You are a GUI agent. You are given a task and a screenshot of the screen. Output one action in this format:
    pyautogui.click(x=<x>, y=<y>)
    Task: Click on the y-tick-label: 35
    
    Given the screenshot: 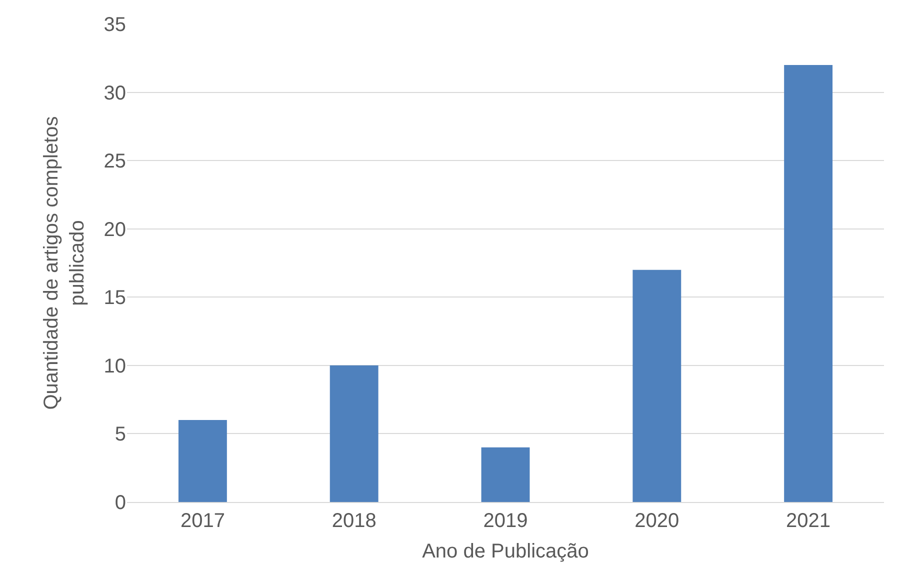 What is the action you would take?
    pyautogui.click(x=115, y=25)
    